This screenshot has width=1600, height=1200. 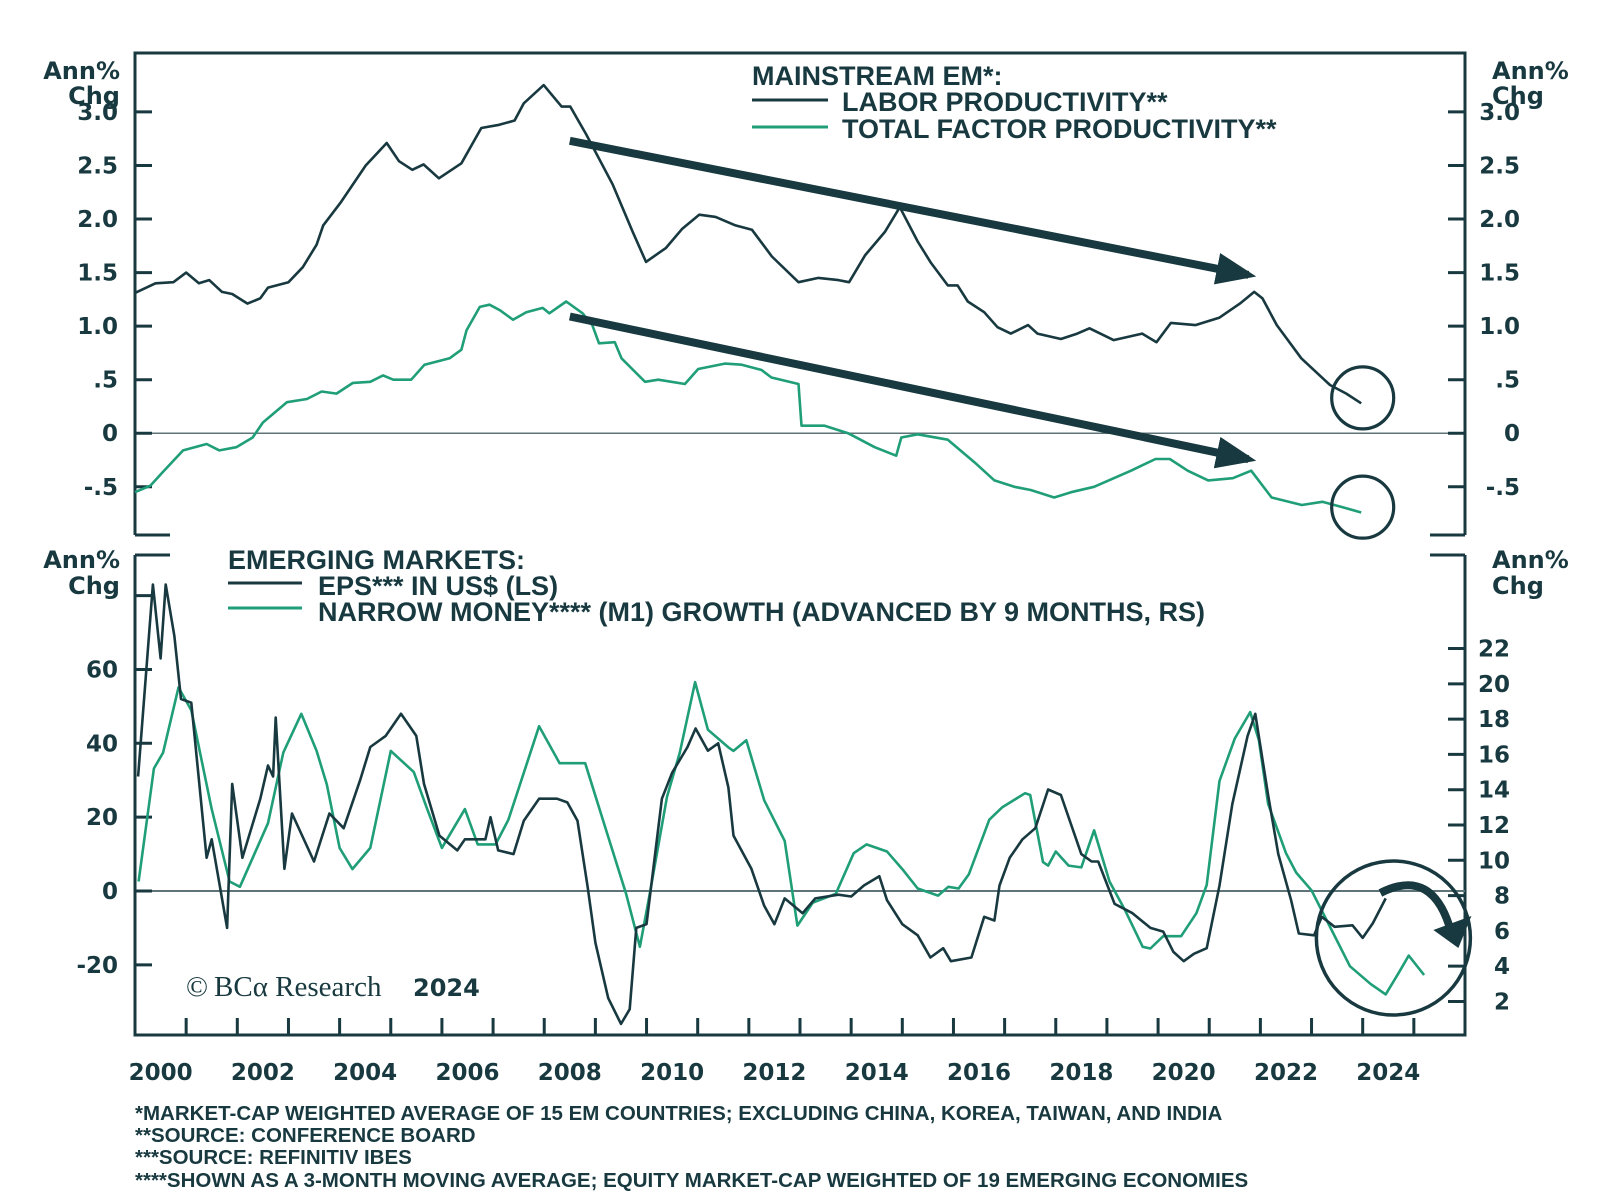 What do you see at coordinates (1059, 129) in the screenshot?
I see `legend-item-total-factor-productivity: TOTAL FACTOR PRODUCTIVITY**` at bounding box center [1059, 129].